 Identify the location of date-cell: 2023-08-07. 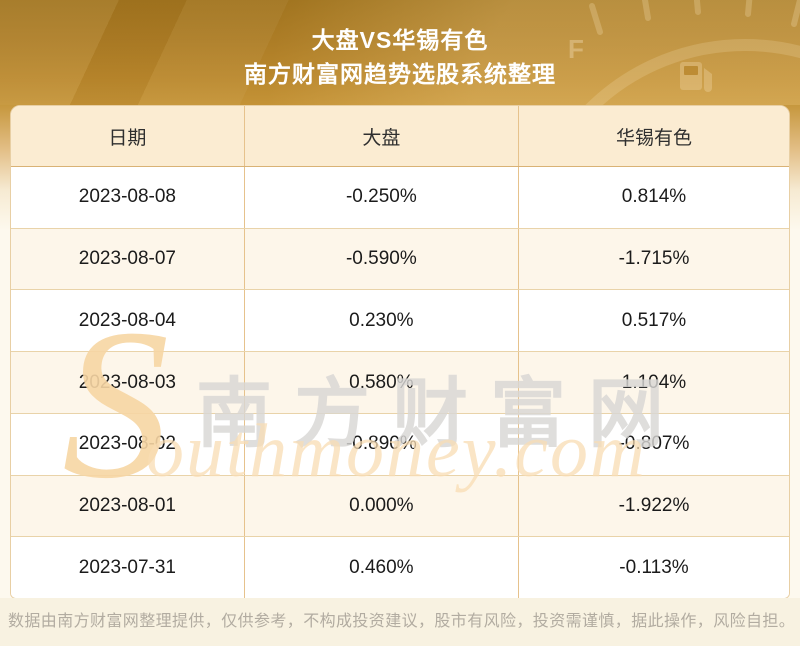
(128, 259).